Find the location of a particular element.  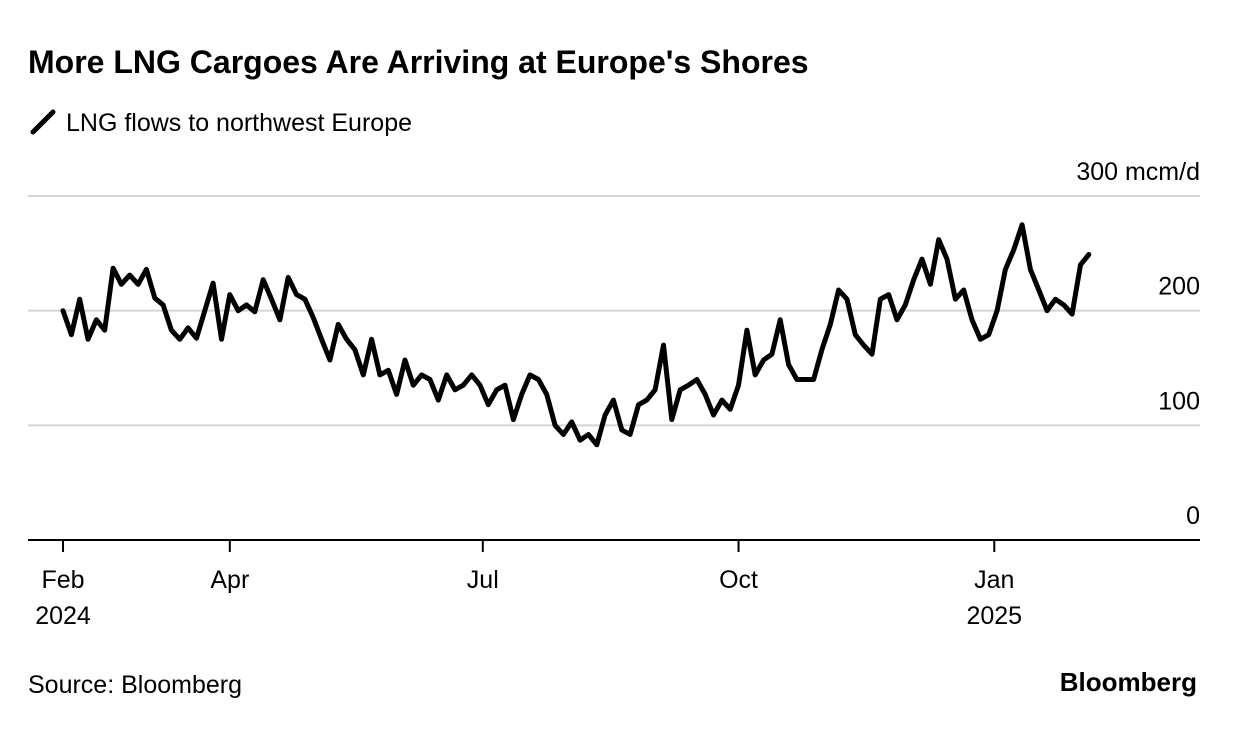

x-tick-label: Jul is located at coordinates (483, 580).